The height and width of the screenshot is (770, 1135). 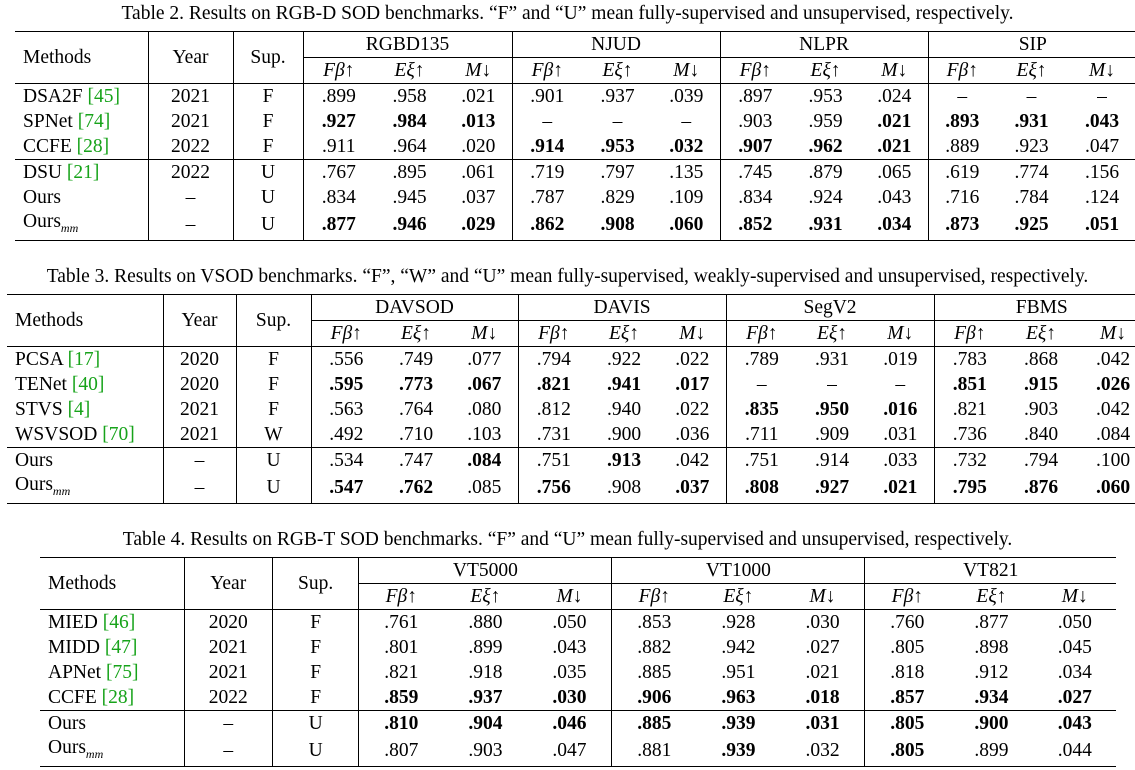 I want to click on method-label: APNet, so click(x=75, y=672).